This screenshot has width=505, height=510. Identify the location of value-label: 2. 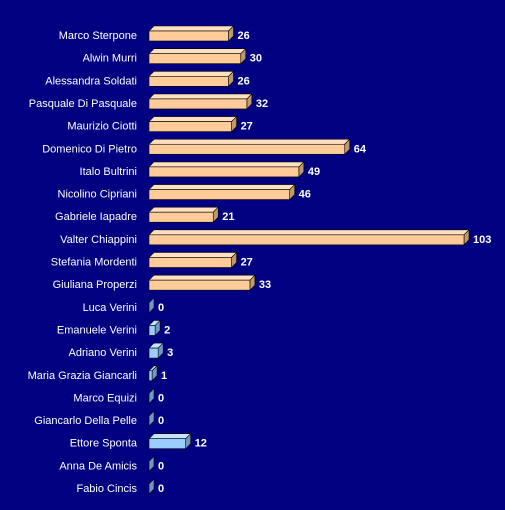
(167, 330).